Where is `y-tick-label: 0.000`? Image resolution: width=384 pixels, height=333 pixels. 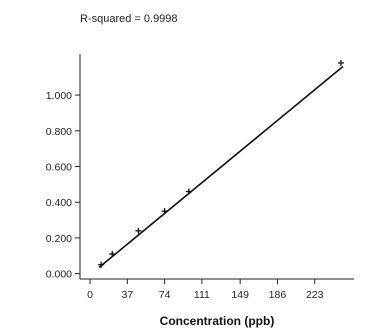
y-tick-label: 0.000 is located at coordinates (59, 275).